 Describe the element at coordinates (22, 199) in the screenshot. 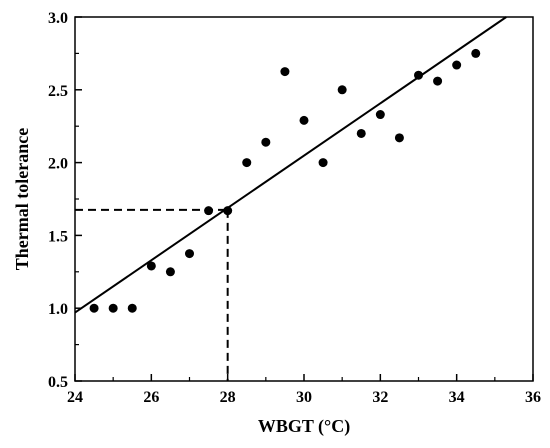

I see `y-axis-title: Thermal tolerance` at that location.